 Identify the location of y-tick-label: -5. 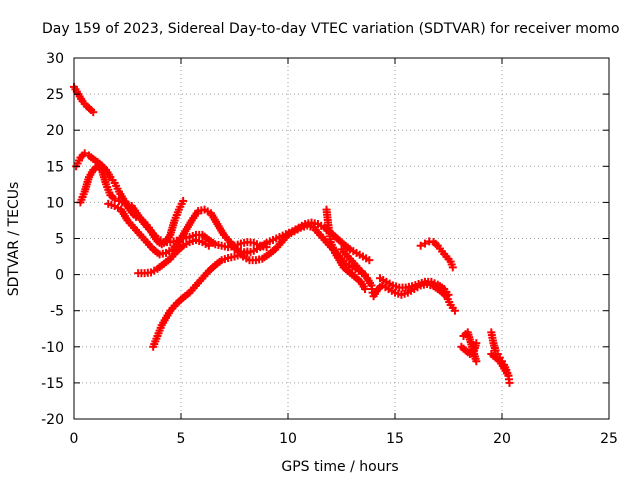
(57, 312).